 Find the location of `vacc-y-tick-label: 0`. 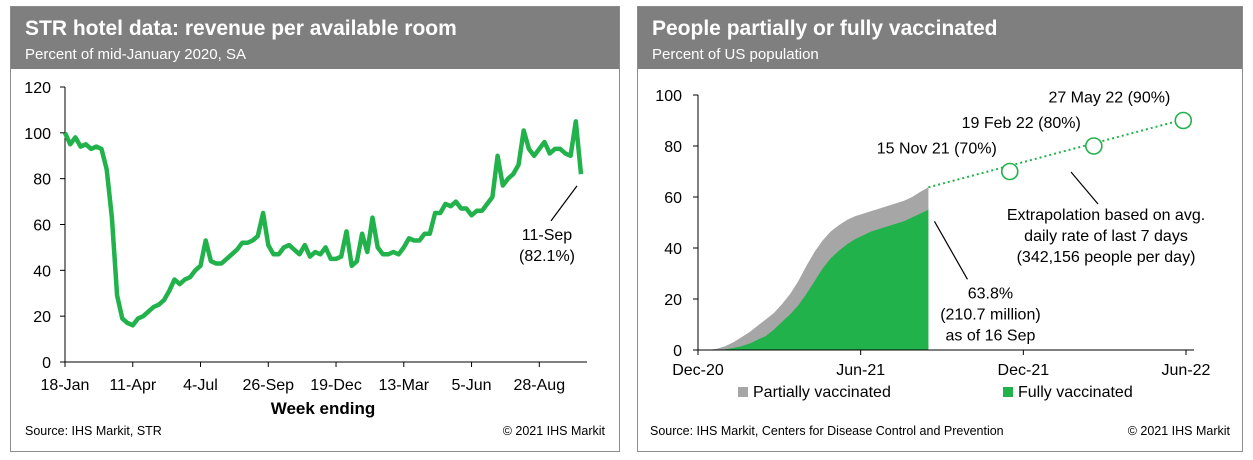

vacc-y-tick-label: 0 is located at coordinates (677, 351).